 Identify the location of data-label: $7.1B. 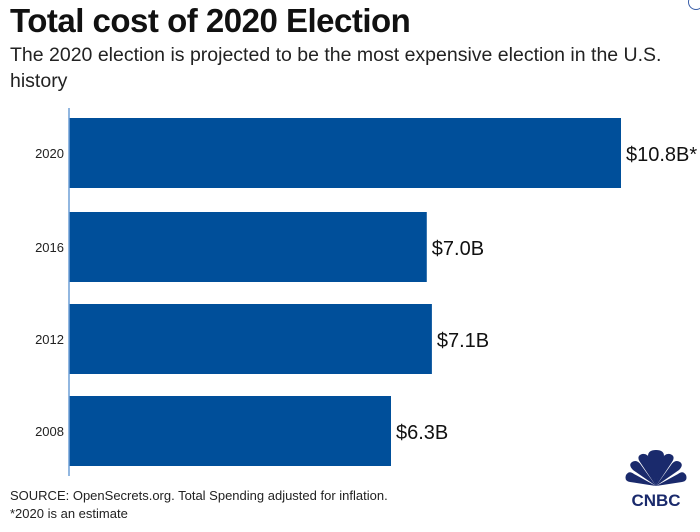
(463, 341).